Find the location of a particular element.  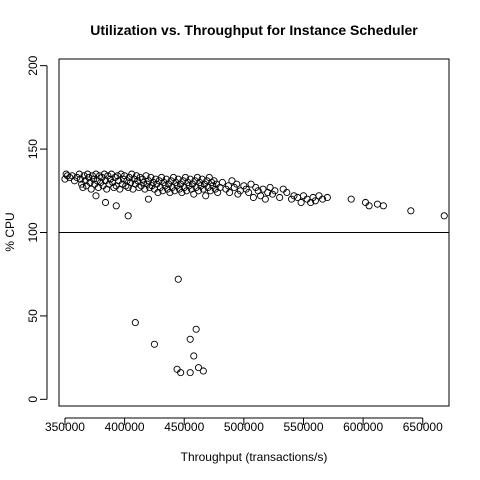

x-tick-label: 350000 is located at coordinates (65, 427).